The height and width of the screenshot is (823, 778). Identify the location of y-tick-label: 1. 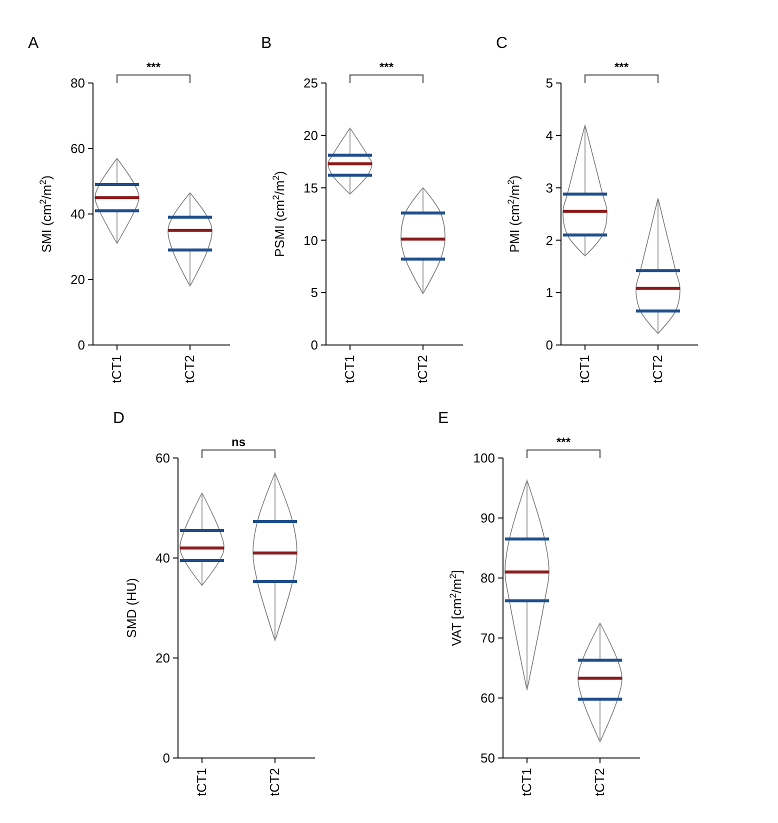
(549, 292).